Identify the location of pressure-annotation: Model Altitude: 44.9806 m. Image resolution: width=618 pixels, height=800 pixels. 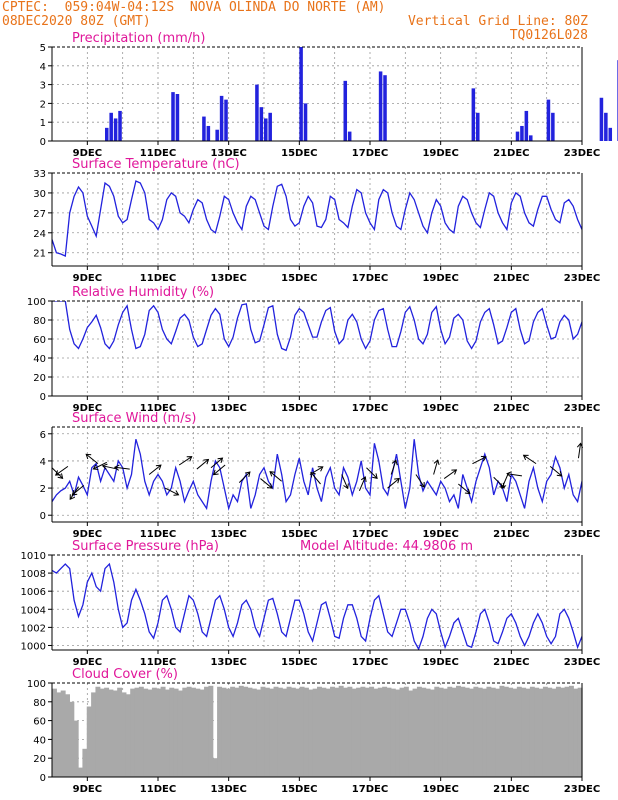
(386, 546).